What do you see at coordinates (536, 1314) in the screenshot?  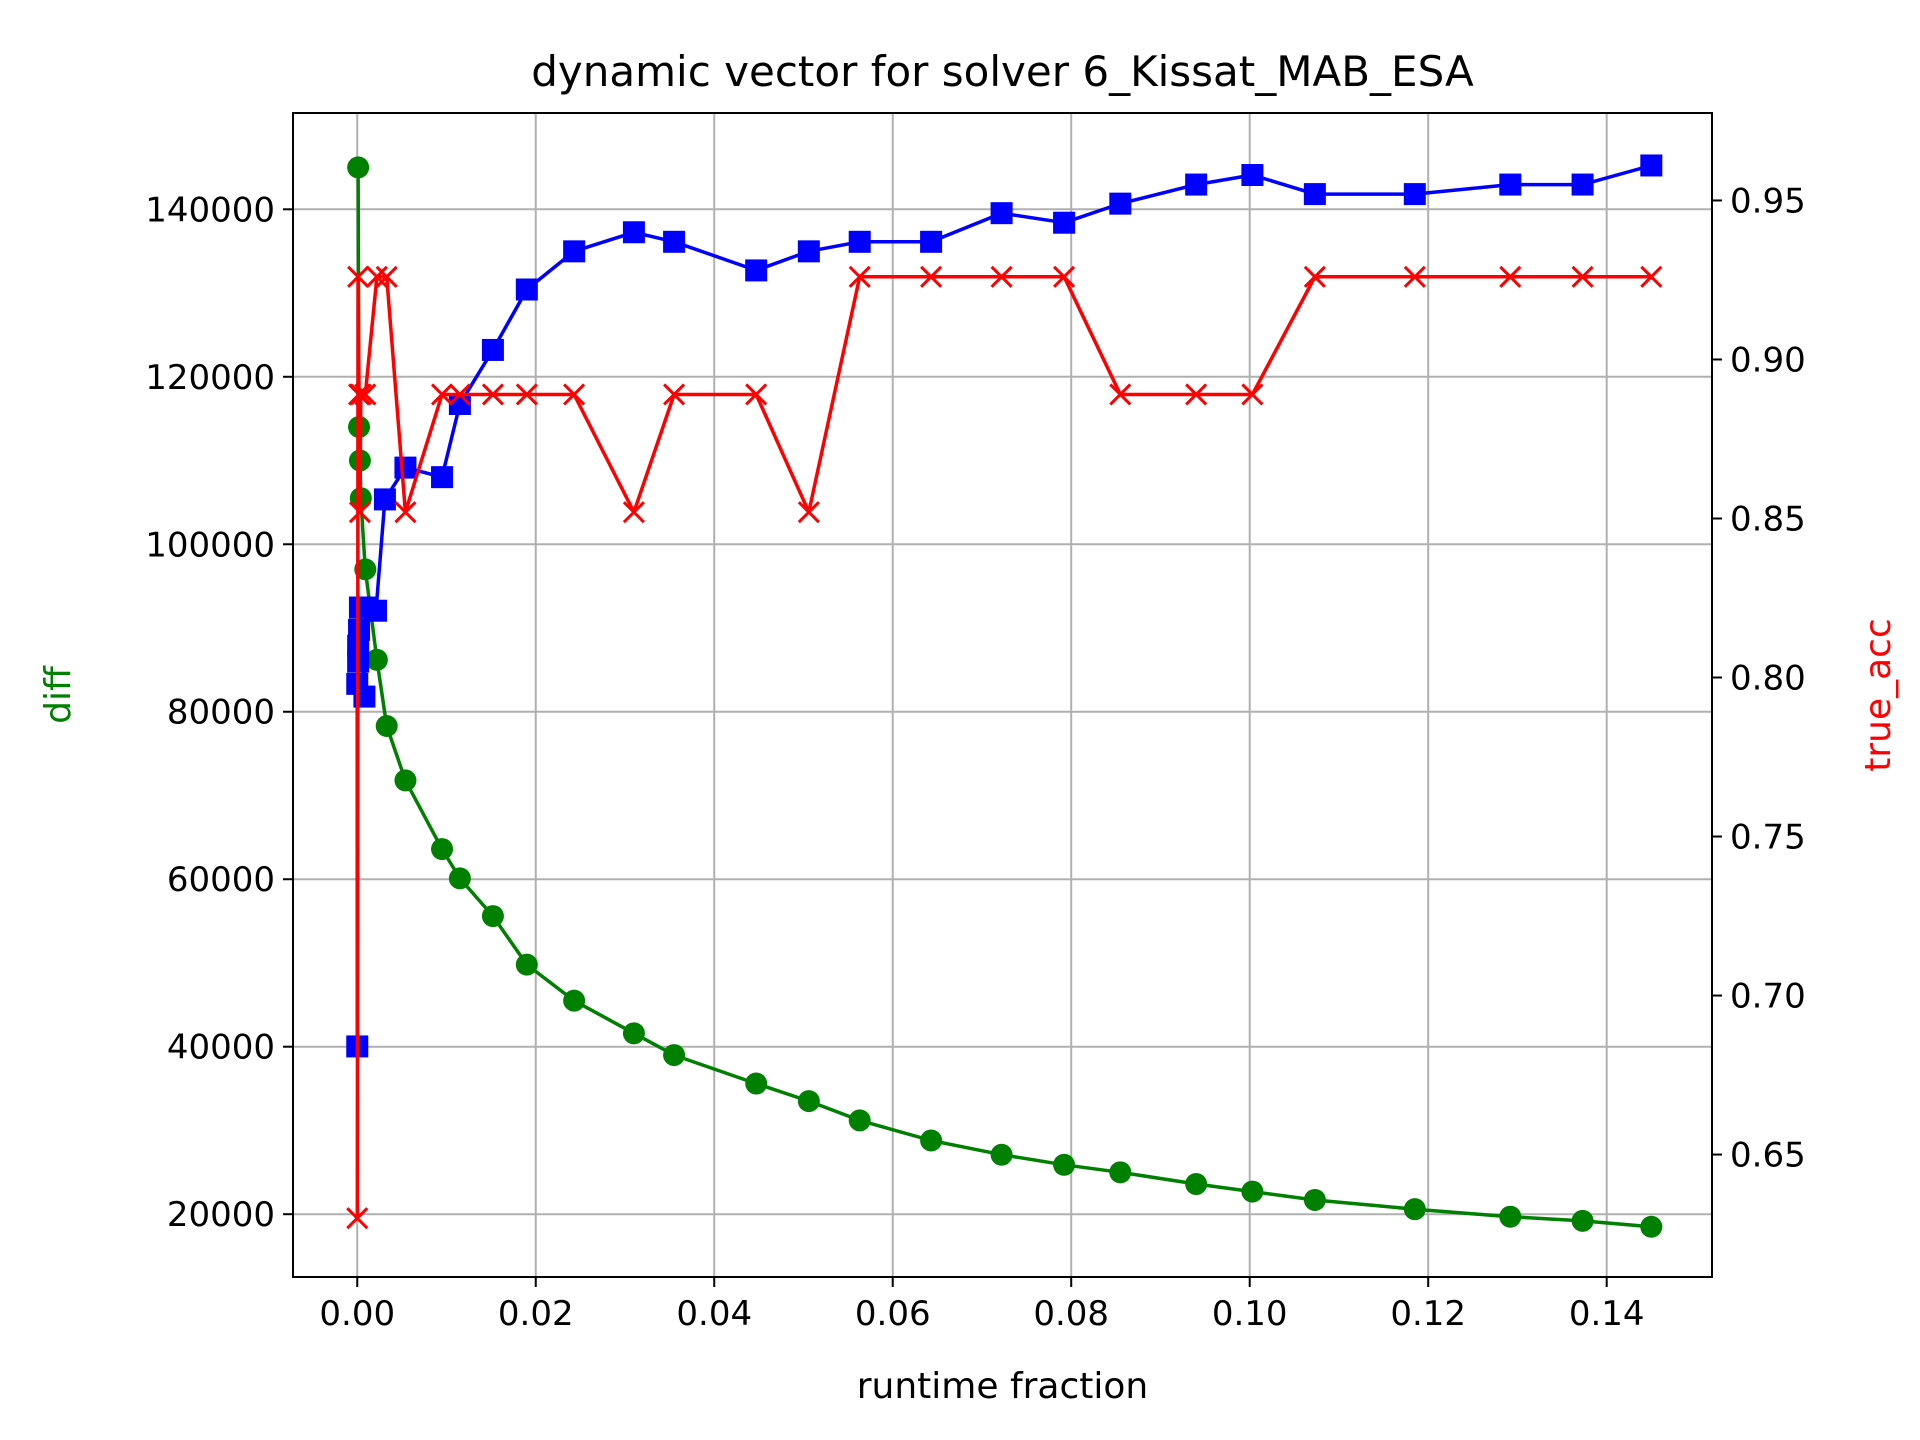 I see `x-tick-label: 0.02` at bounding box center [536, 1314].